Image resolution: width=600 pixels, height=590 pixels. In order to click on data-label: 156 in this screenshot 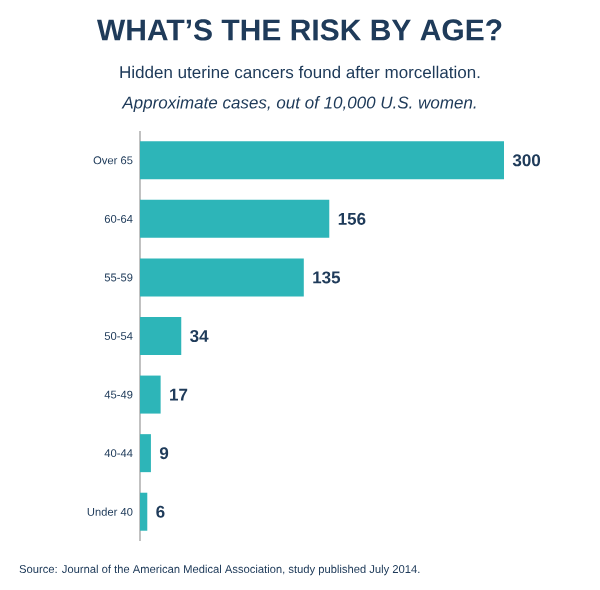, I will do `click(352, 218)`.